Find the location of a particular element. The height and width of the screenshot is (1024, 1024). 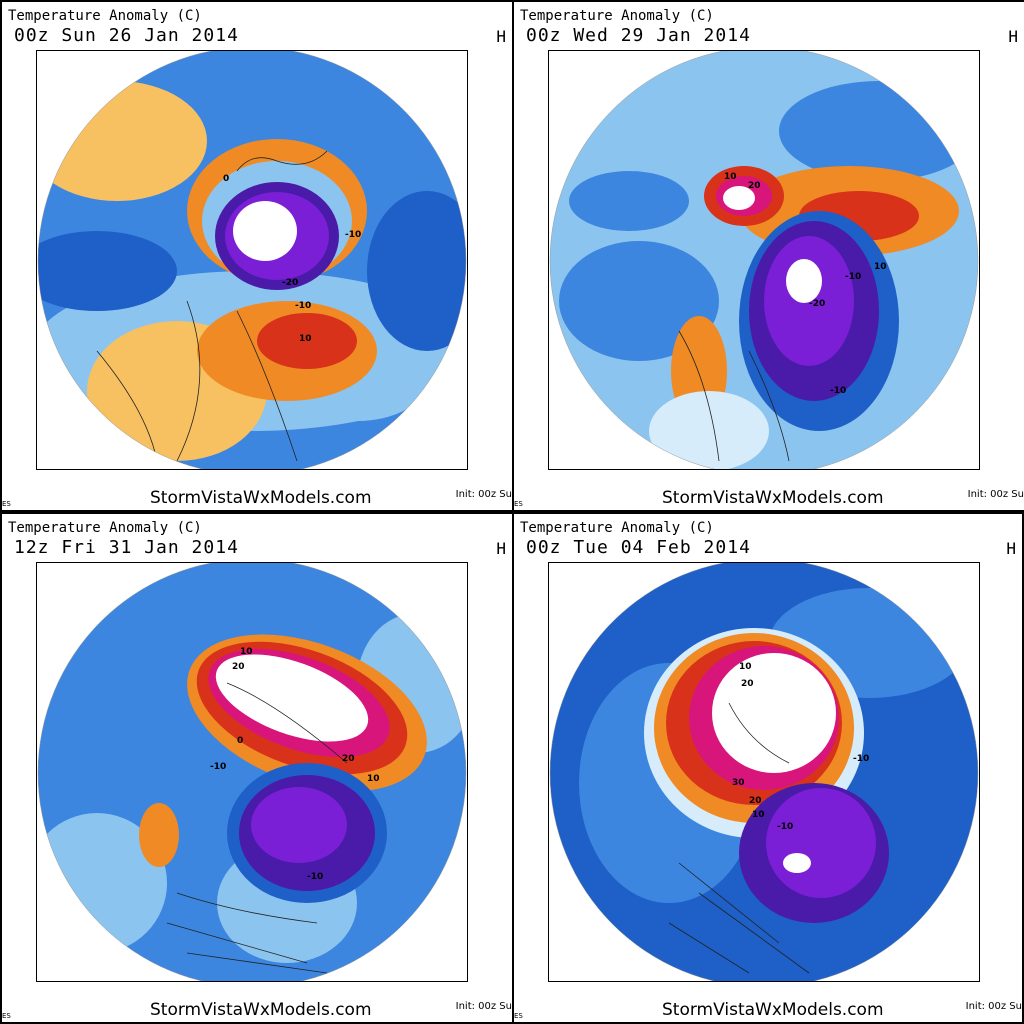

panel-date: 00z Sun 26 Jan 2014 is located at coordinates (126, 35).